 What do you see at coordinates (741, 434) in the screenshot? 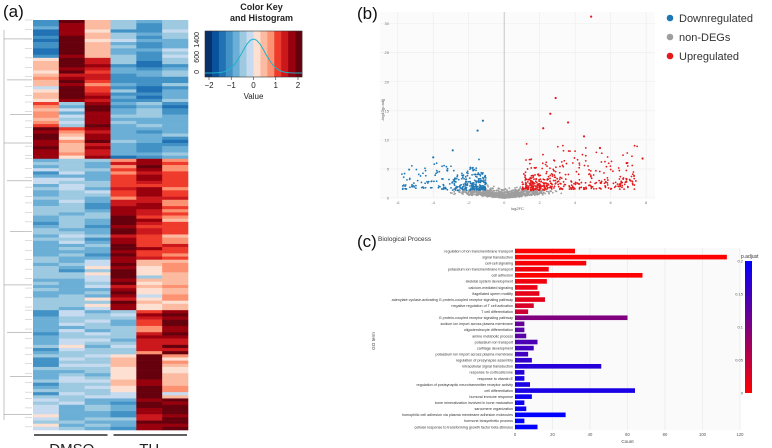
I see `go-xtick-label: 120` at bounding box center [741, 434].